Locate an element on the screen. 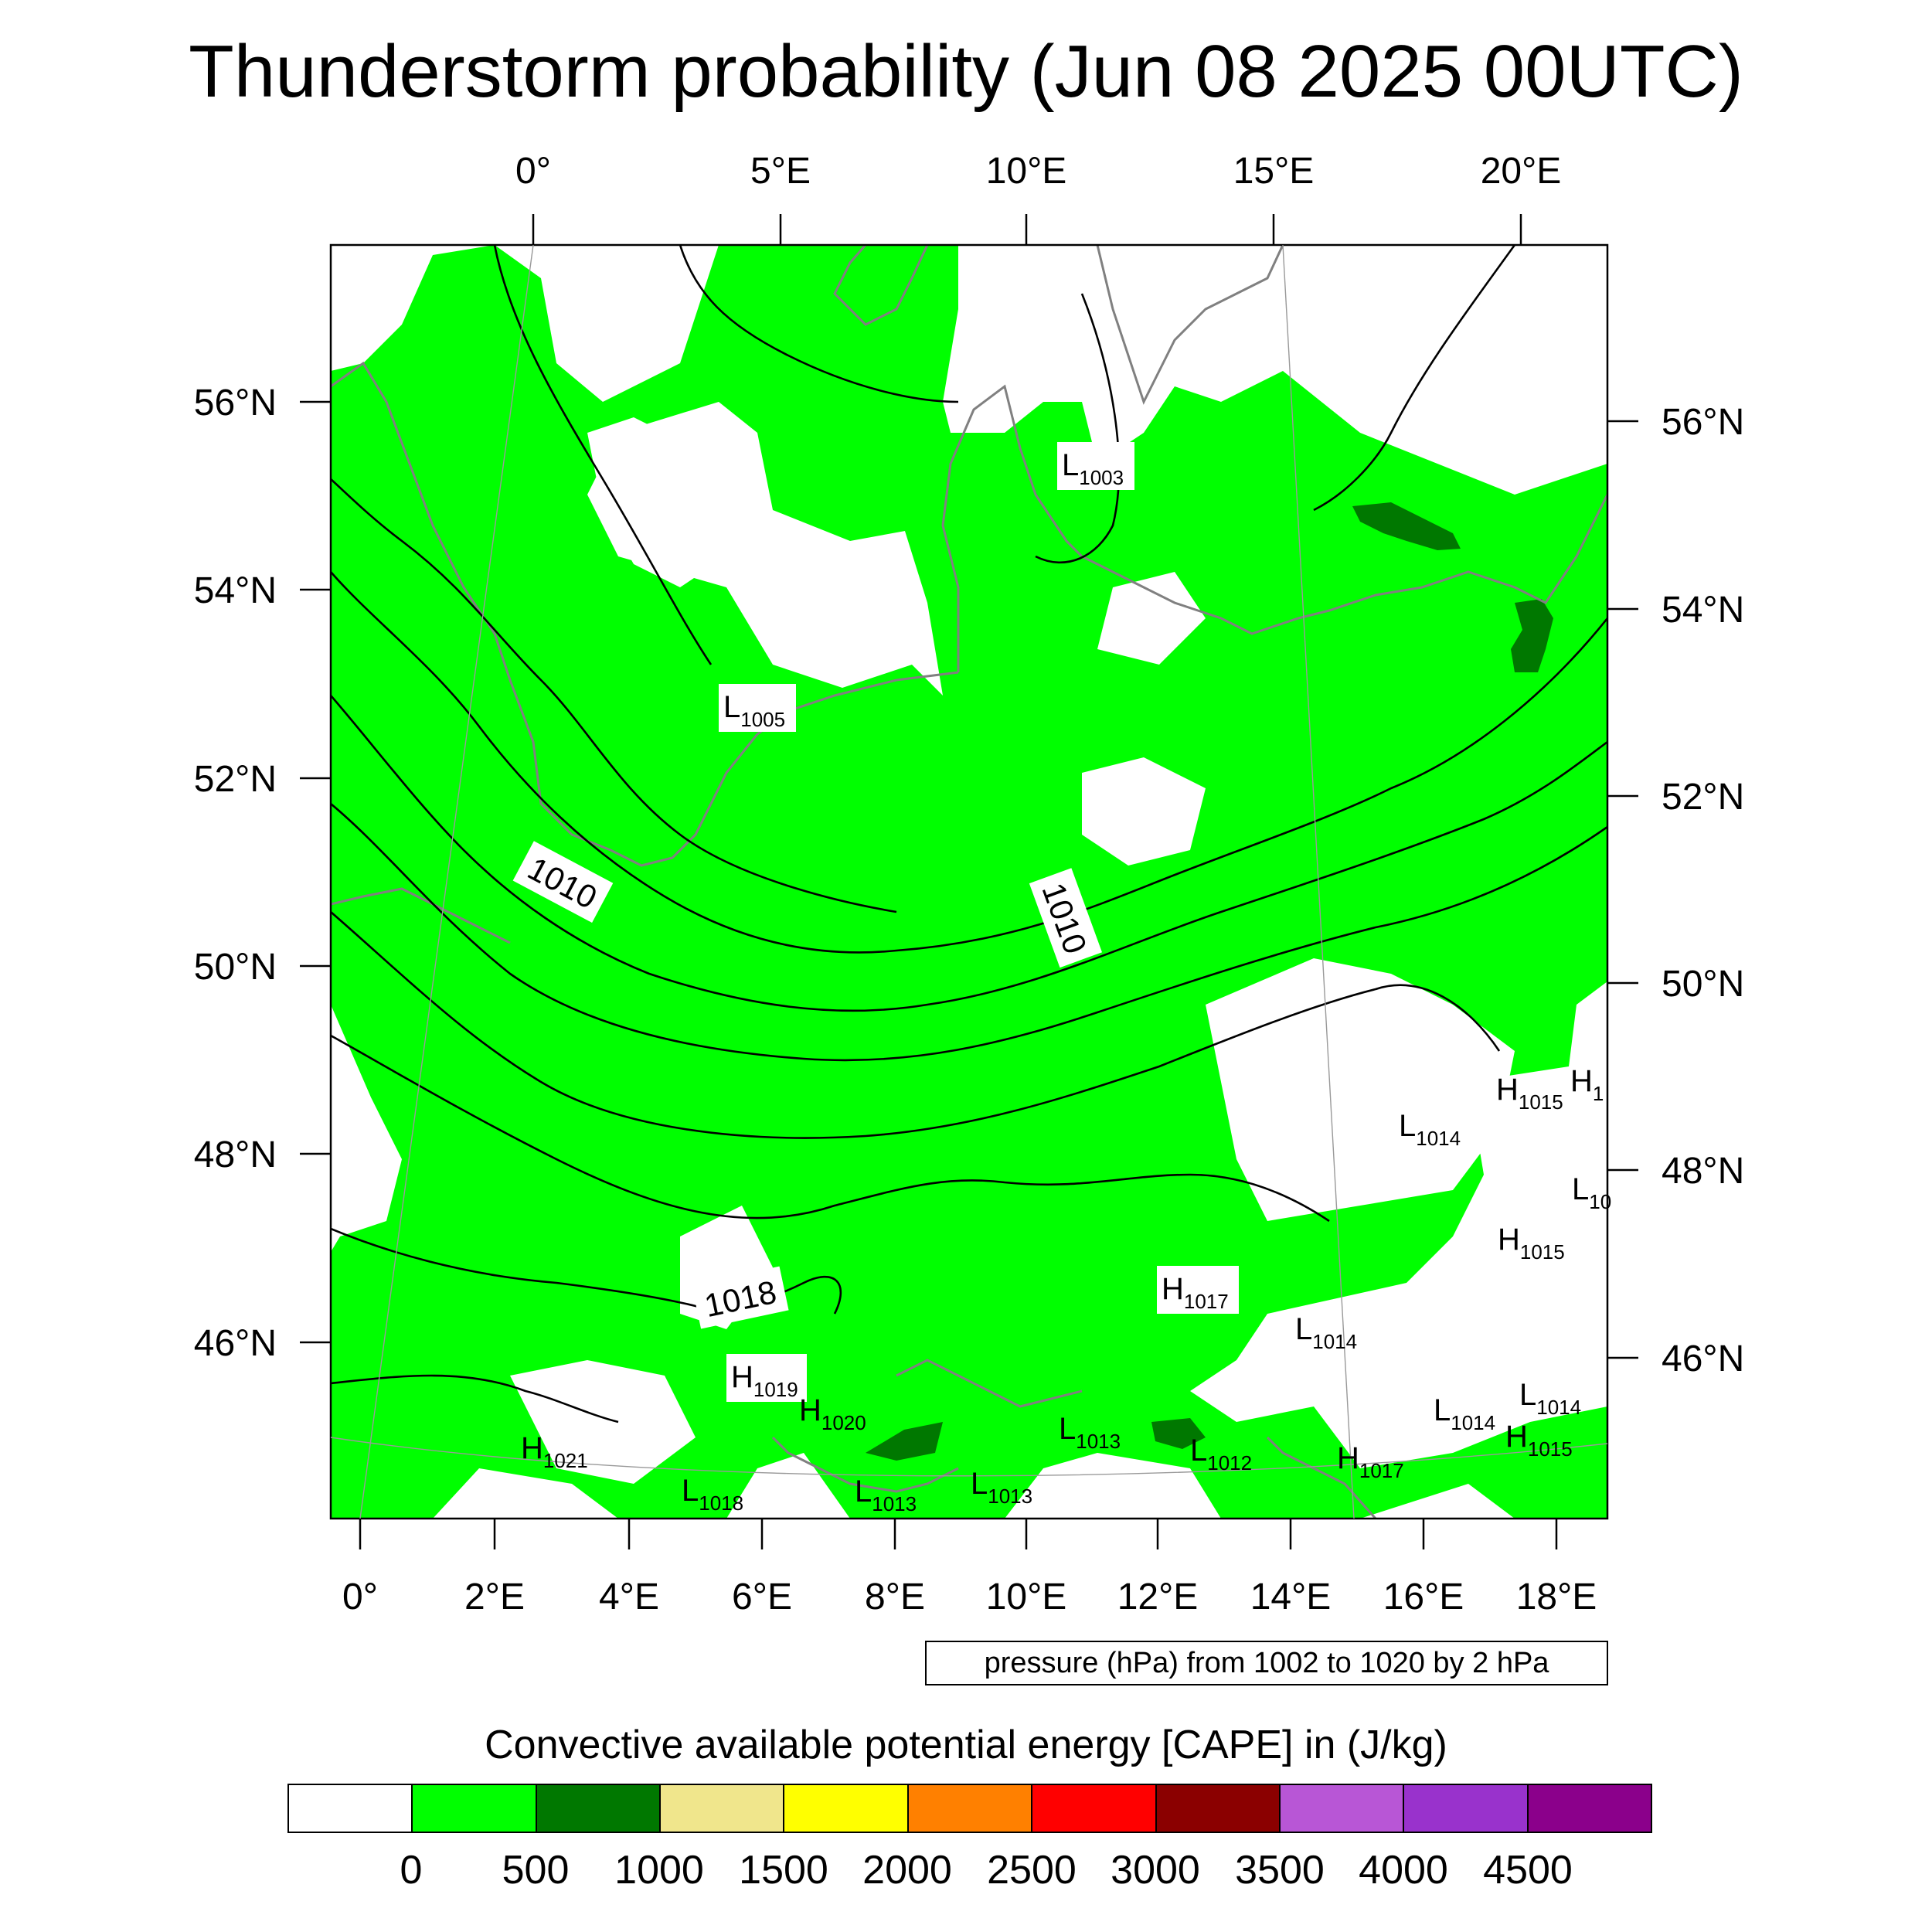 The width and height of the screenshot is (1932, 1932). cape-clear-northeast is located at coordinates (1151, 618).